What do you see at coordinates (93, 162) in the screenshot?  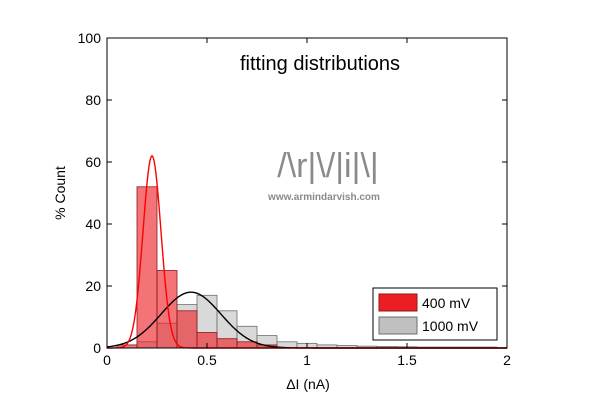 I see `y-tick-label: 60` at bounding box center [93, 162].